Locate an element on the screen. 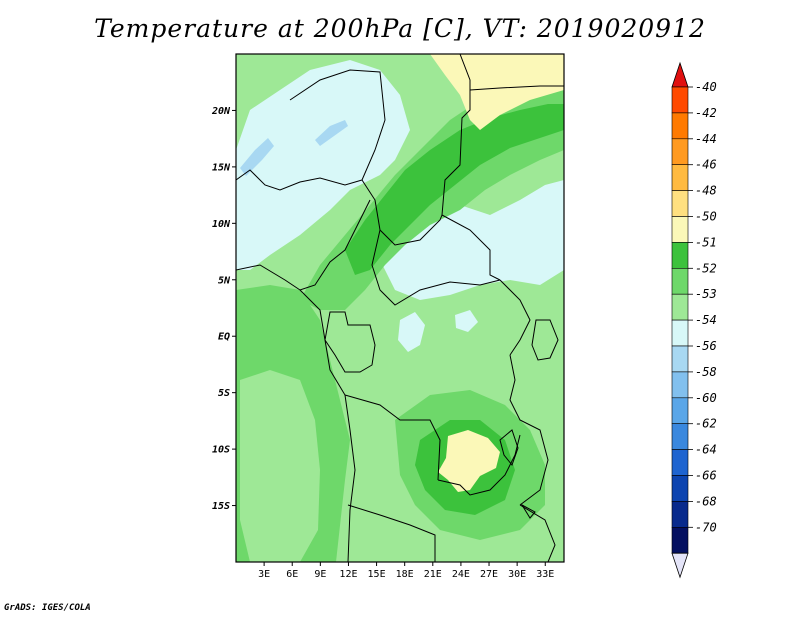  y-tick-label: 5N is located at coordinates (224, 280).